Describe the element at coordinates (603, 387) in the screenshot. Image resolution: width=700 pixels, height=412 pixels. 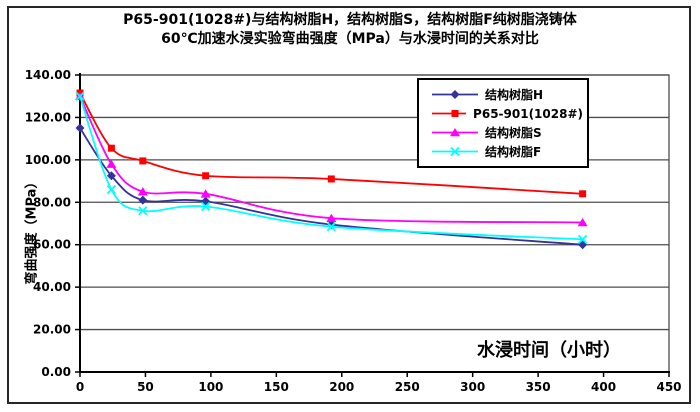
I see `x-tick-label: 400` at that location.